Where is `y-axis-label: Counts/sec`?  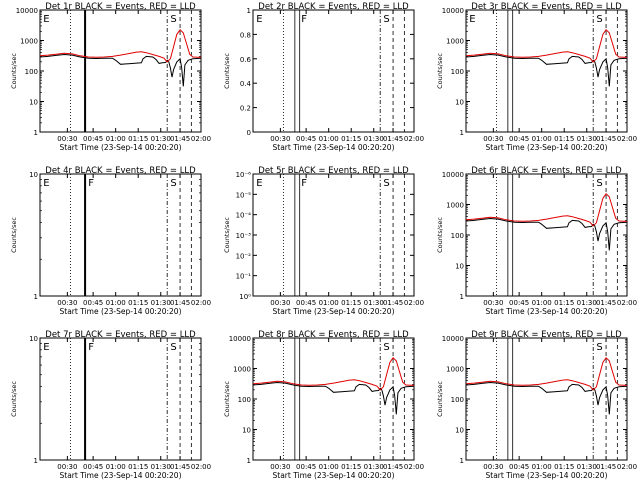 y-axis-label: Counts/sec is located at coordinates (440, 71).